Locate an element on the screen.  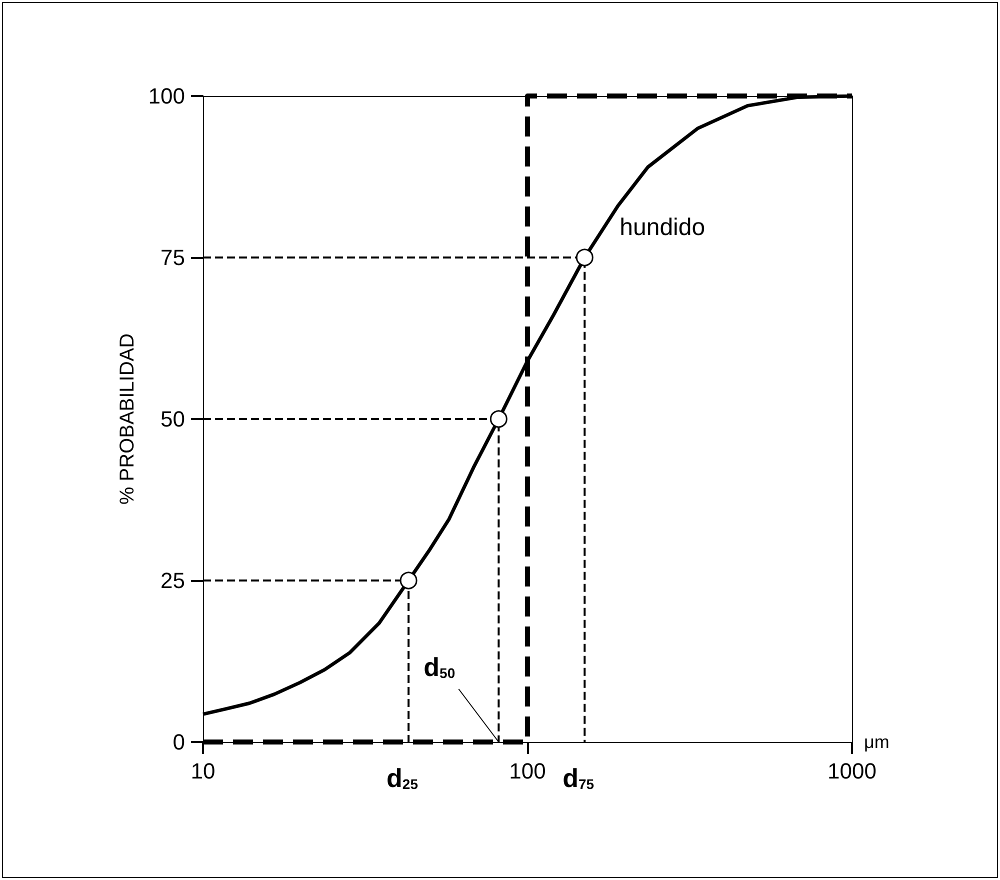
x-axis-title: μm is located at coordinates (877, 742).